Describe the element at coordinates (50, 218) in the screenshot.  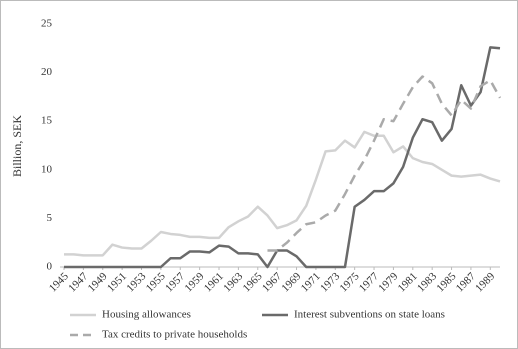
I see `y-tick-label: 5` at that location.